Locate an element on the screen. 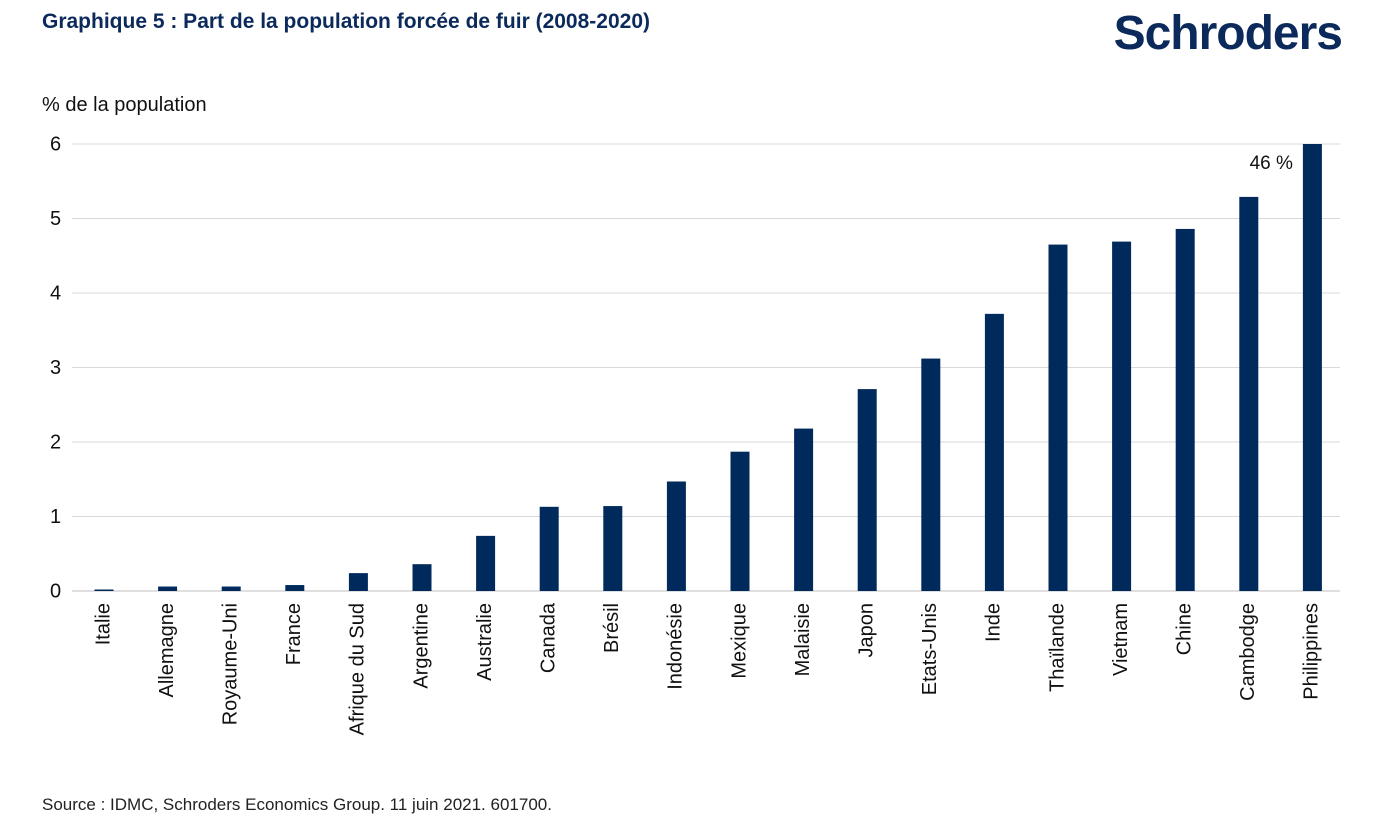  y-tick-label: 6 is located at coordinates (55, 144).